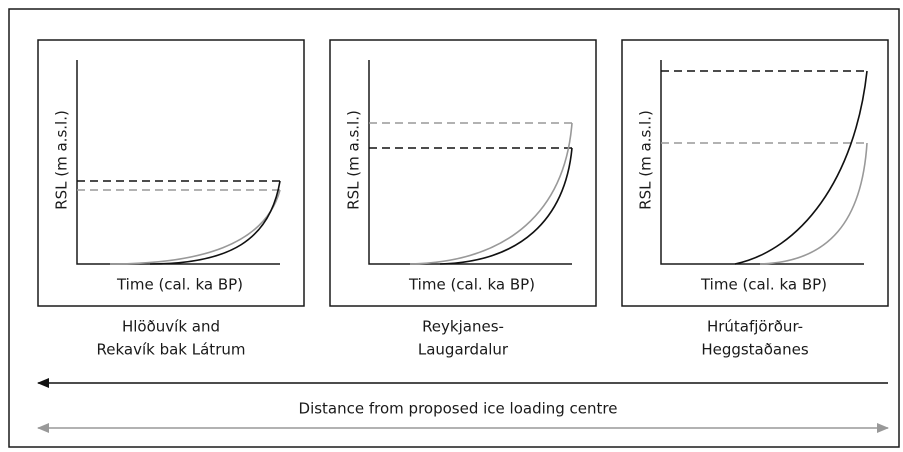 This screenshot has height=452, width=903. What do you see at coordinates (755, 350) in the screenshot?
I see `caption: Heggstaðanes` at bounding box center [755, 350].